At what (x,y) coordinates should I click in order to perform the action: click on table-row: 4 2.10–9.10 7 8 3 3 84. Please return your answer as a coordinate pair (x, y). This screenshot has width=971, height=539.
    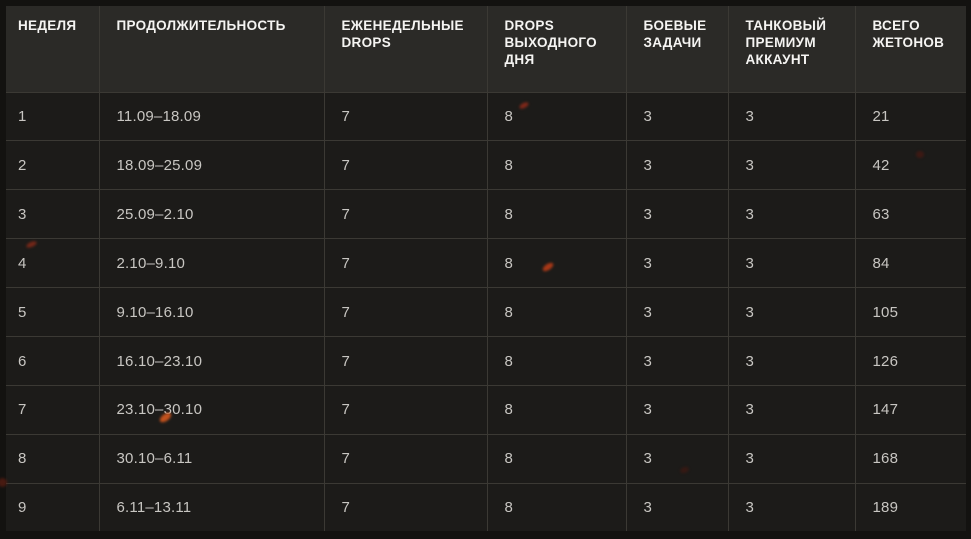
    Looking at the image, I should click on (486, 263).